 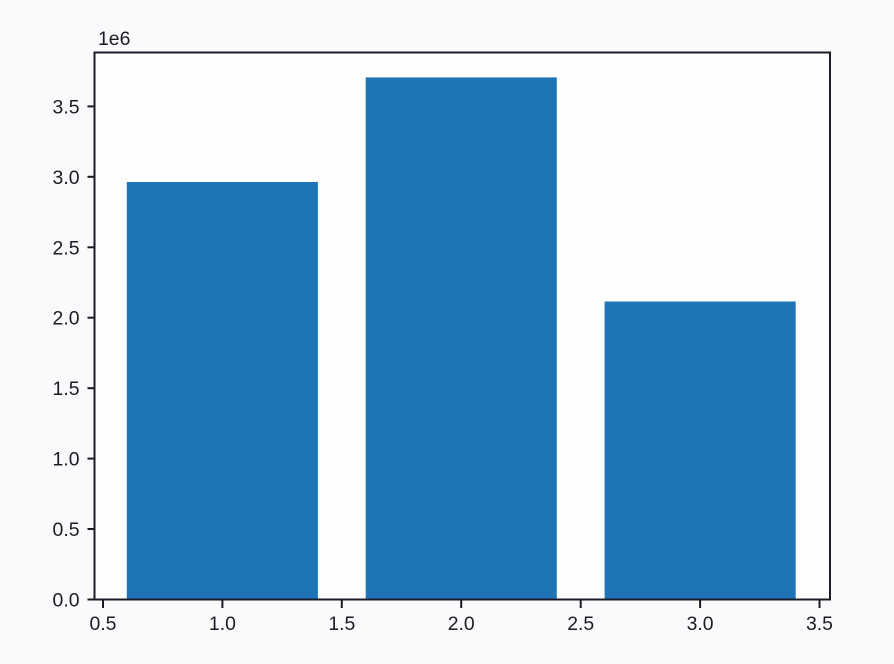 What do you see at coordinates (66, 601) in the screenshot?
I see `svg-text: 0.0` at bounding box center [66, 601].